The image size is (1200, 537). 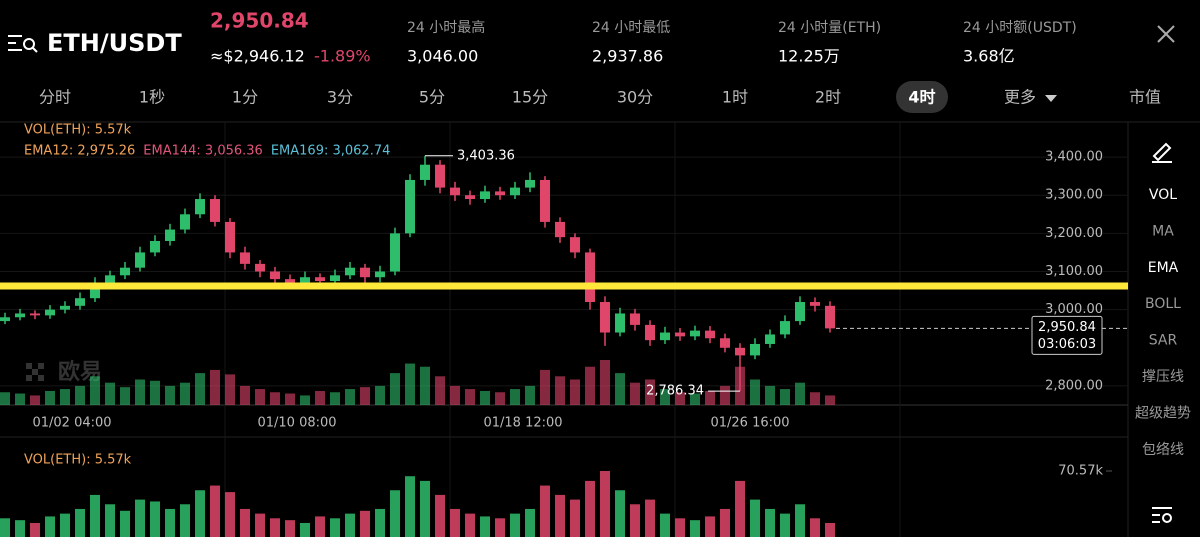 What do you see at coordinates (627, 56) in the screenshot?
I see `stat-value: 2,937.86` at bounding box center [627, 56].